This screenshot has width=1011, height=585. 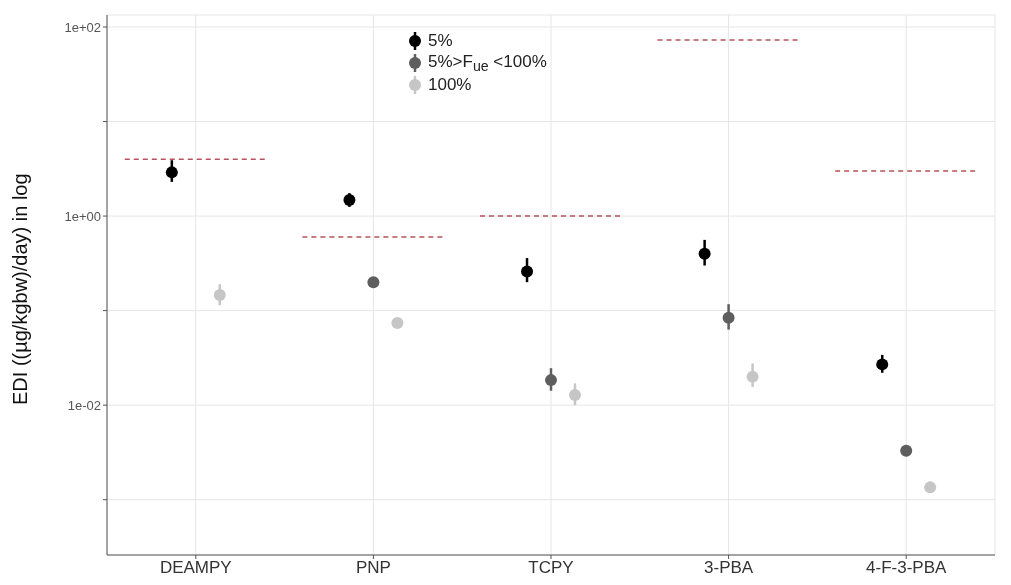 What do you see at coordinates (907, 568) in the screenshot?
I see `x-tick-label: 4-F-3-PBA` at bounding box center [907, 568].